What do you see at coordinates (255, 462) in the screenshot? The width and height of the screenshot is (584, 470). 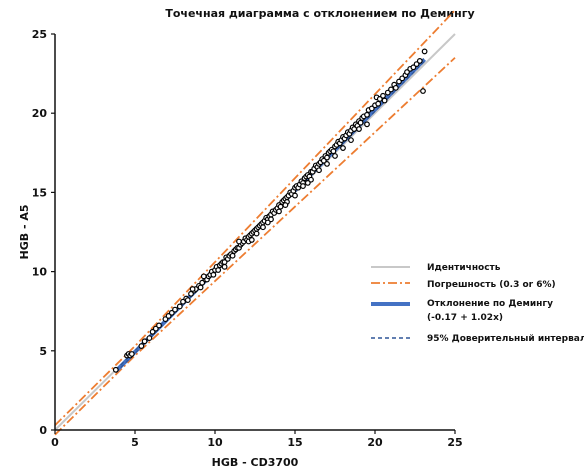 I see `x-axis-label: HGB - CD3700` at bounding box center [255, 462].